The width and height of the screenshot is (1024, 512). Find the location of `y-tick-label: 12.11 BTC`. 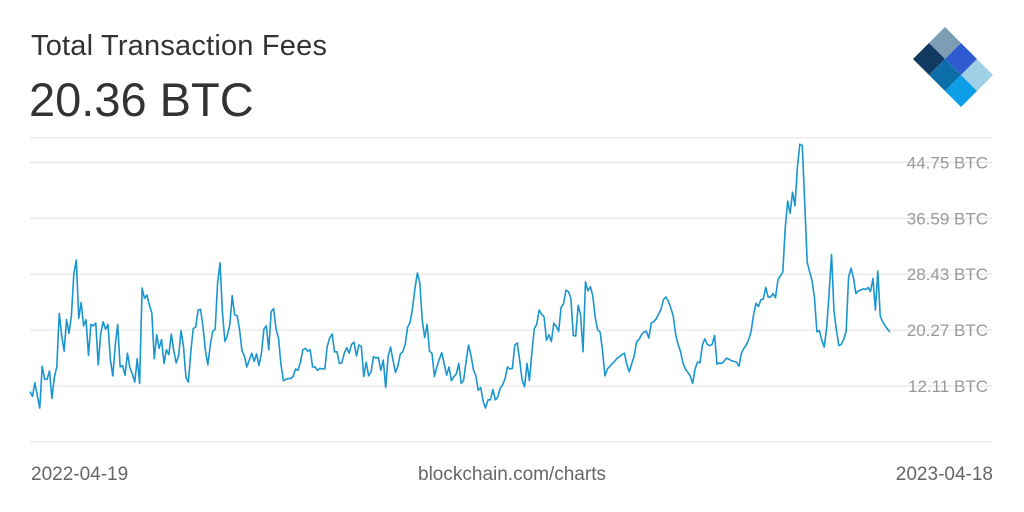

y-tick-label: 12.11 BTC is located at coordinates (948, 386).